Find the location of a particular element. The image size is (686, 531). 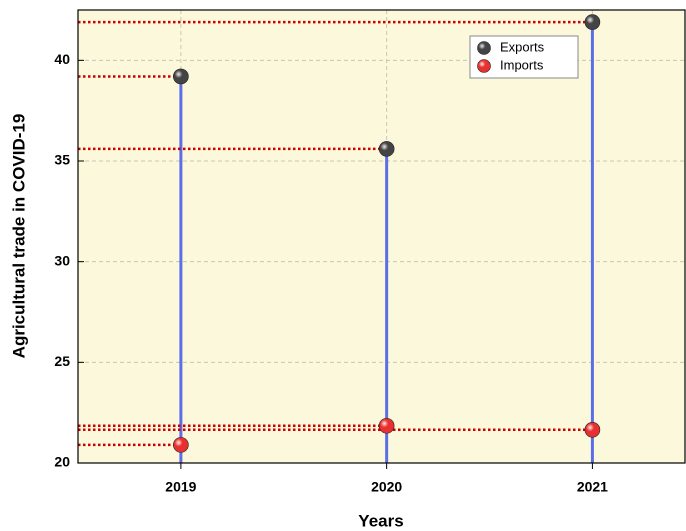

y-tick-label: 25 is located at coordinates (62, 361).